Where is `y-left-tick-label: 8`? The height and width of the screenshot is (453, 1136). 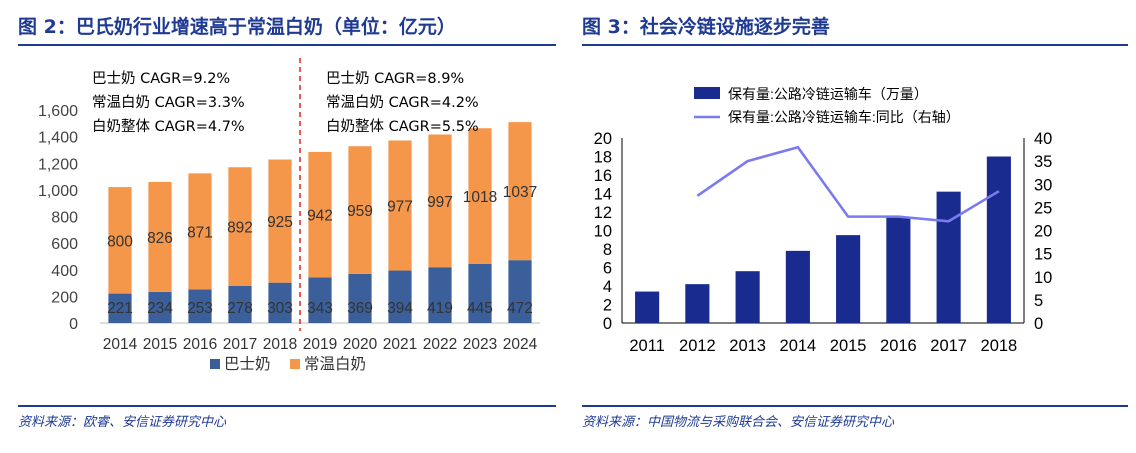 y-left-tick-label: 8 is located at coordinates (607, 250).